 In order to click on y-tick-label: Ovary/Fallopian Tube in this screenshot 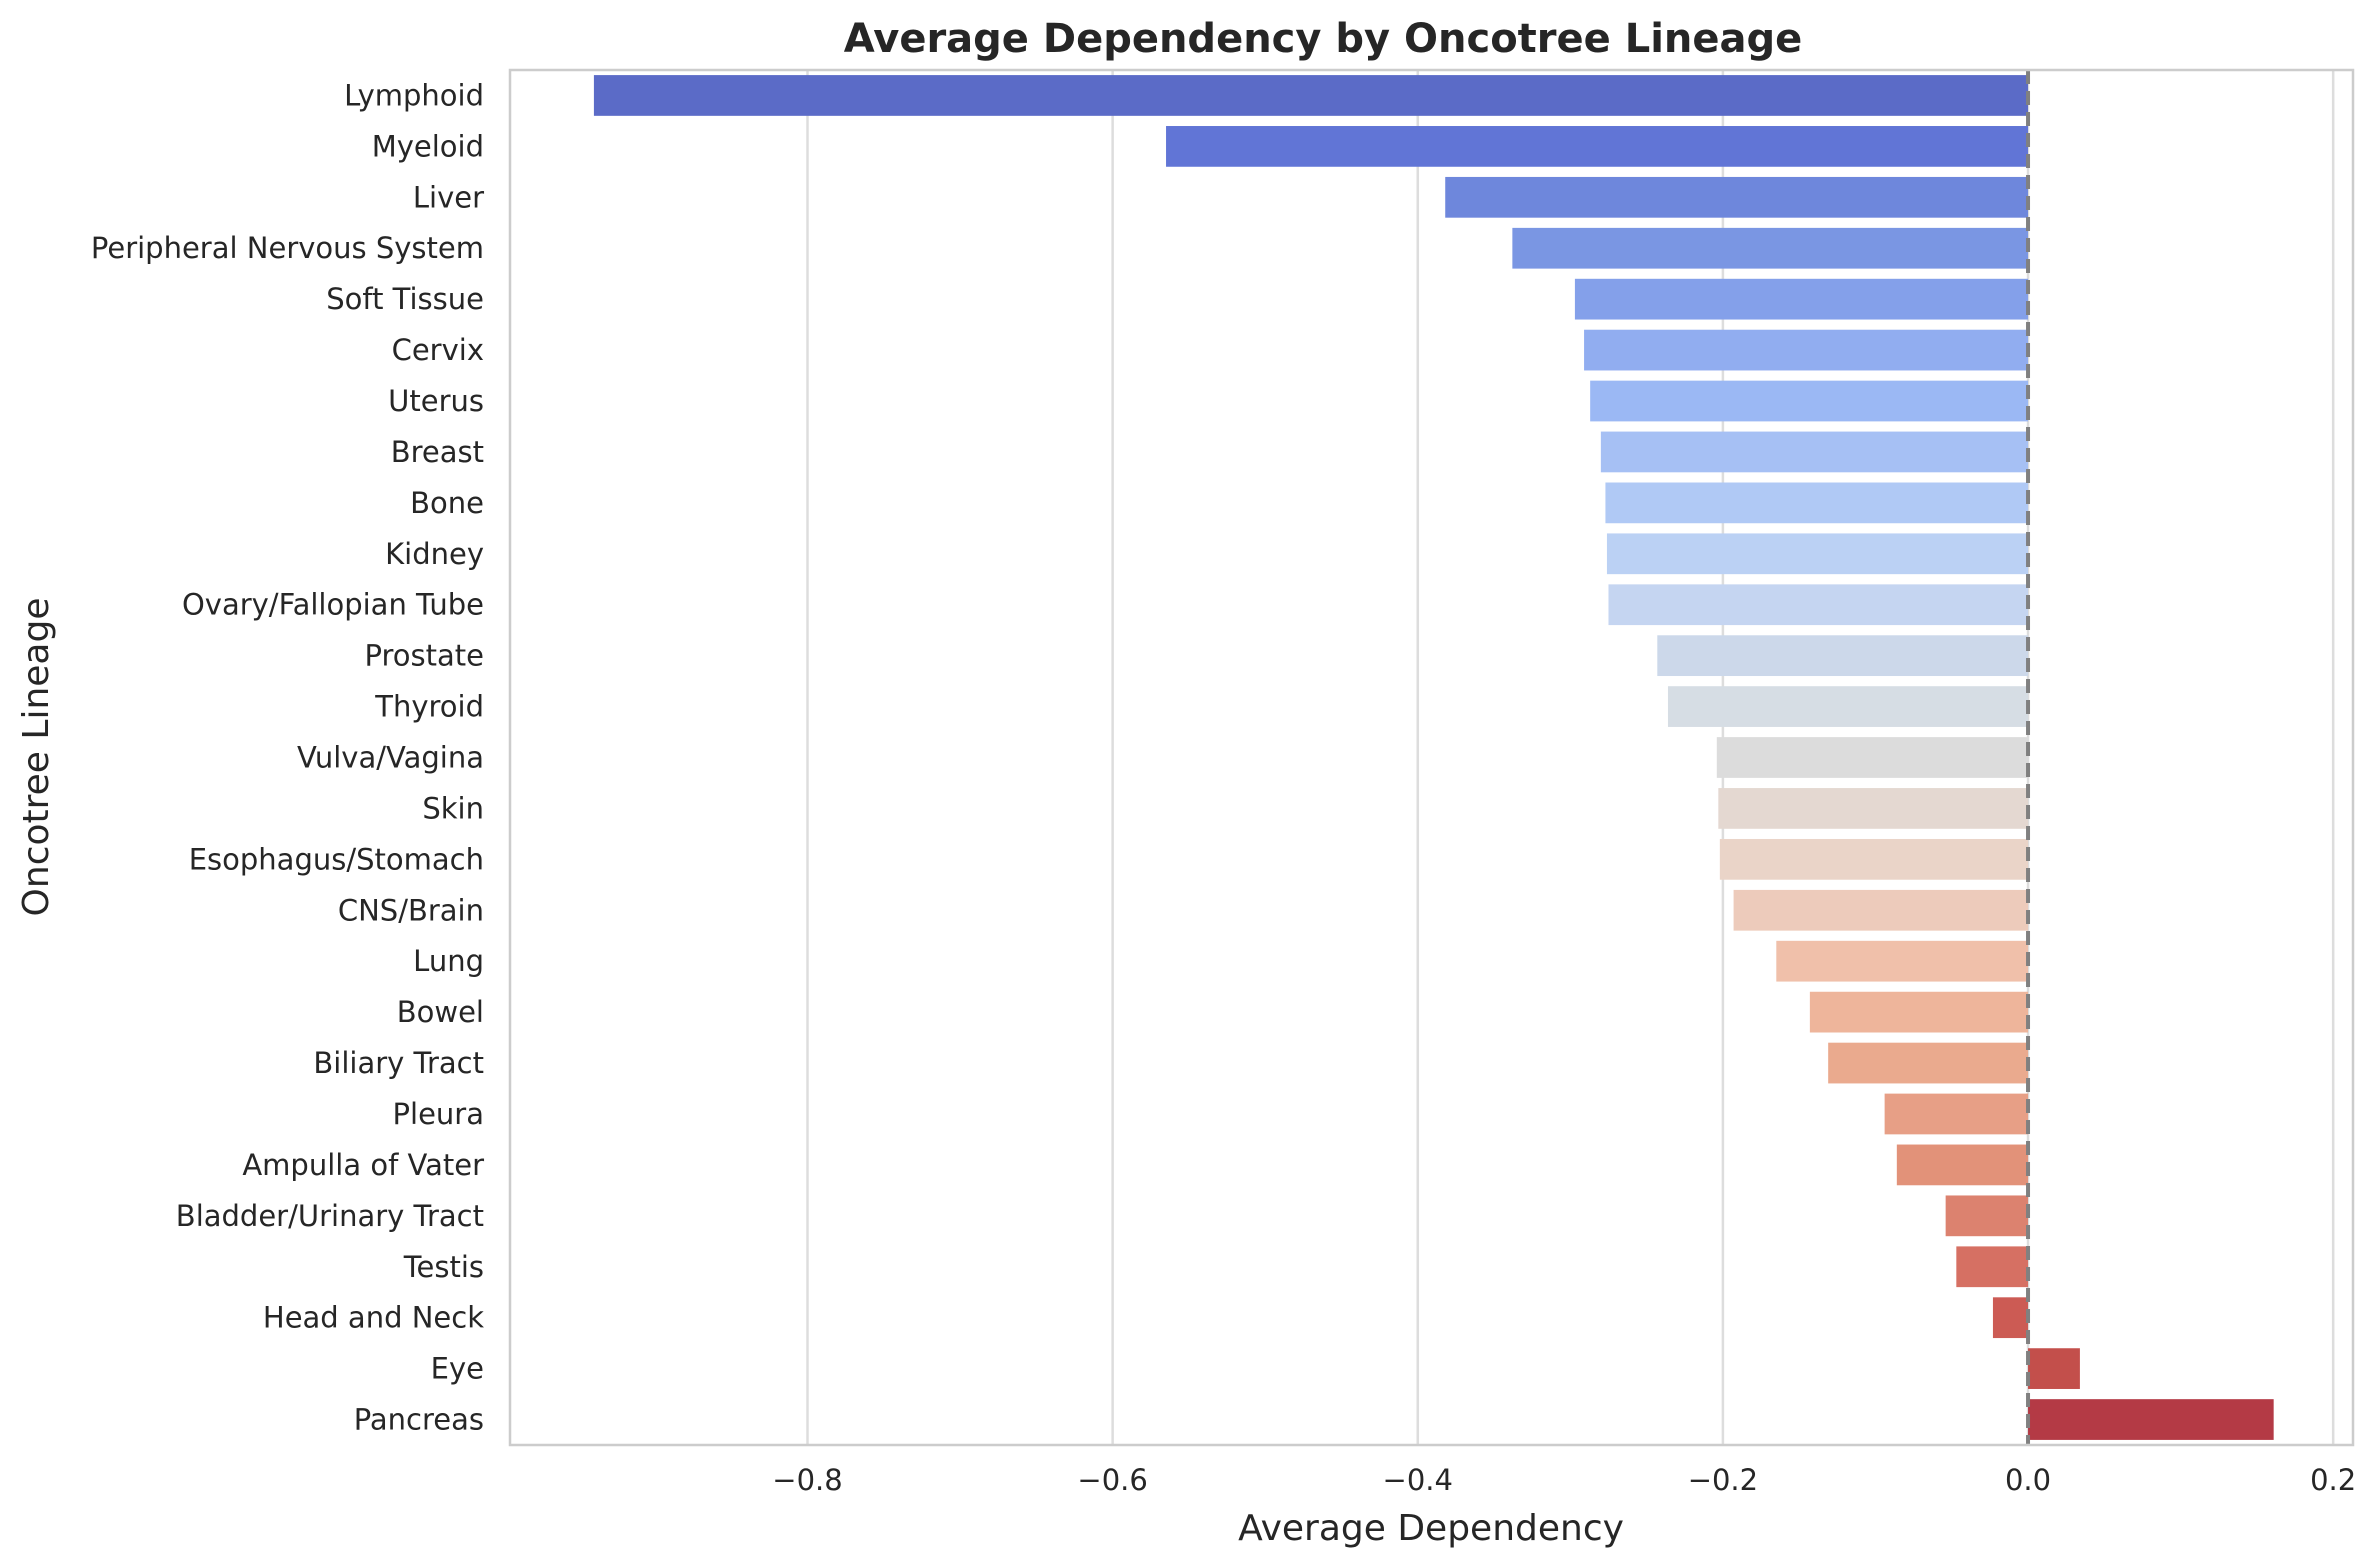, I will do `click(333, 605)`.